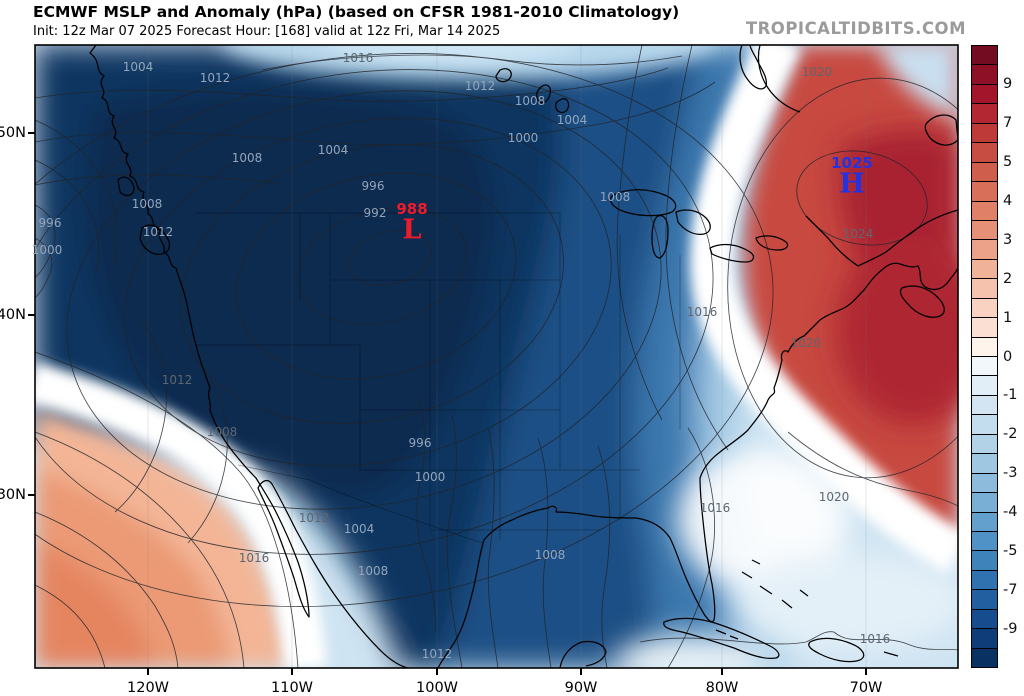 This screenshot has width=1024, height=696. Describe the element at coordinates (470, 62) in the screenshot. I see `north-light-band` at that location.